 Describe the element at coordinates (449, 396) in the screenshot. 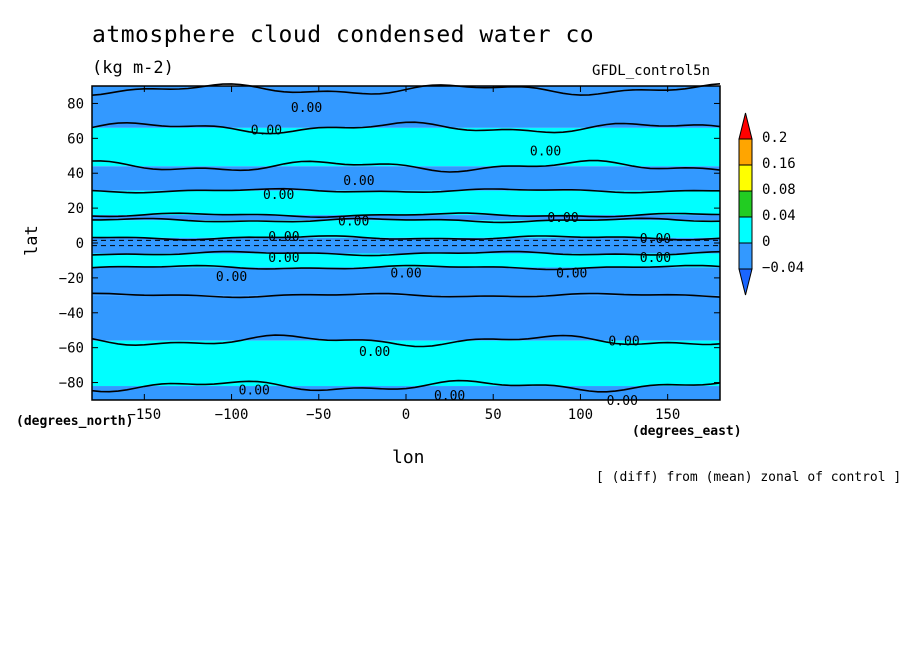

I see `contour-label-17: 0.00` at that location.